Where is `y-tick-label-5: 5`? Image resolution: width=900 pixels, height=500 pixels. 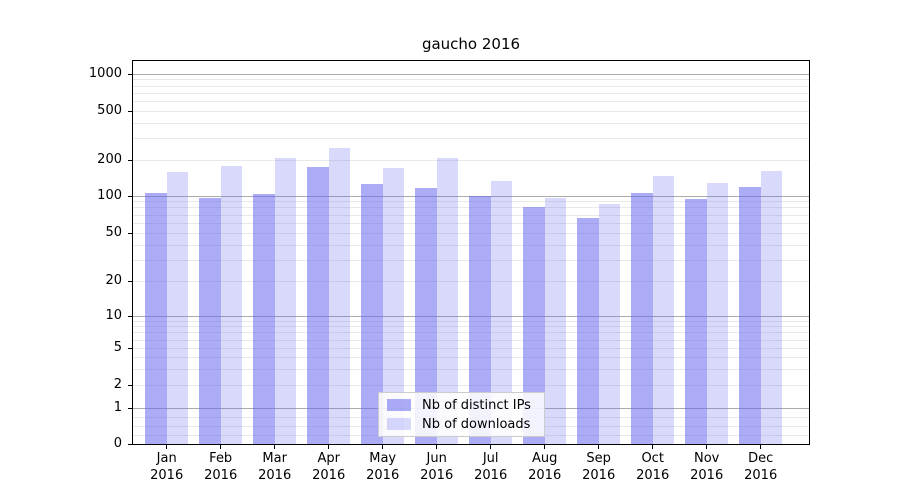
y-tick-label-5: 5 is located at coordinates (117, 347).